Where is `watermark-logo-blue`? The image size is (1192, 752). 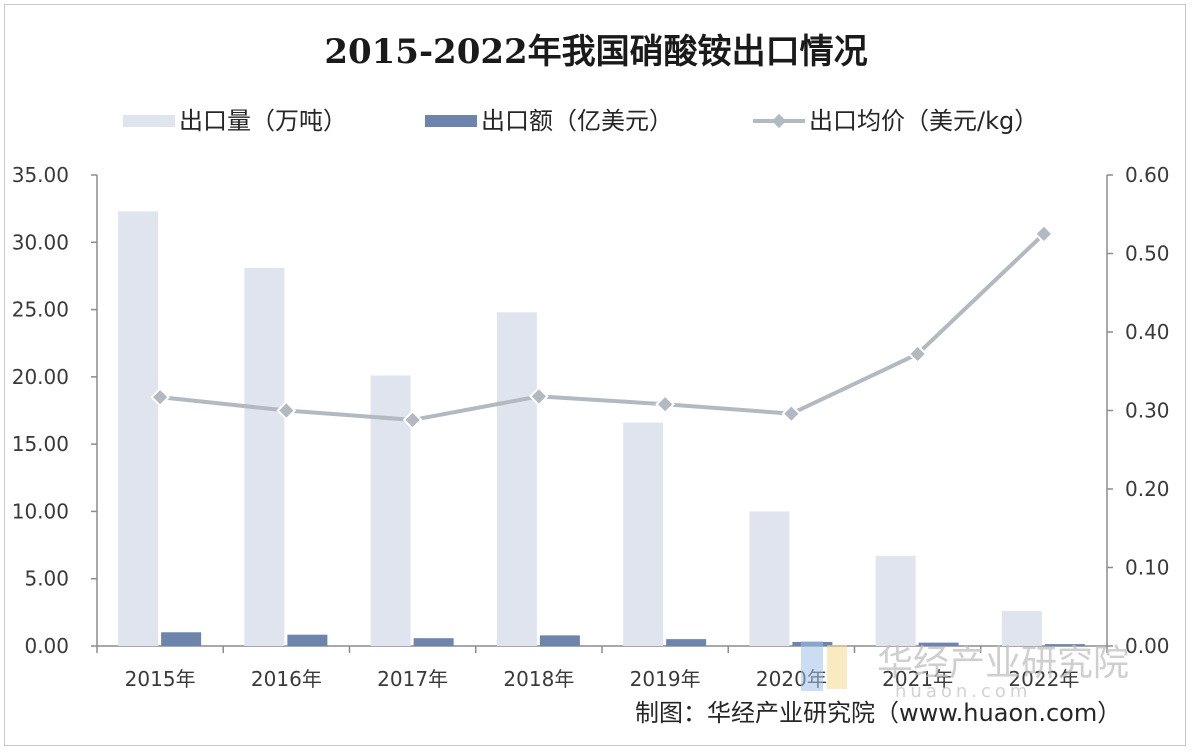 watermark-logo-blue is located at coordinates (812, 666).